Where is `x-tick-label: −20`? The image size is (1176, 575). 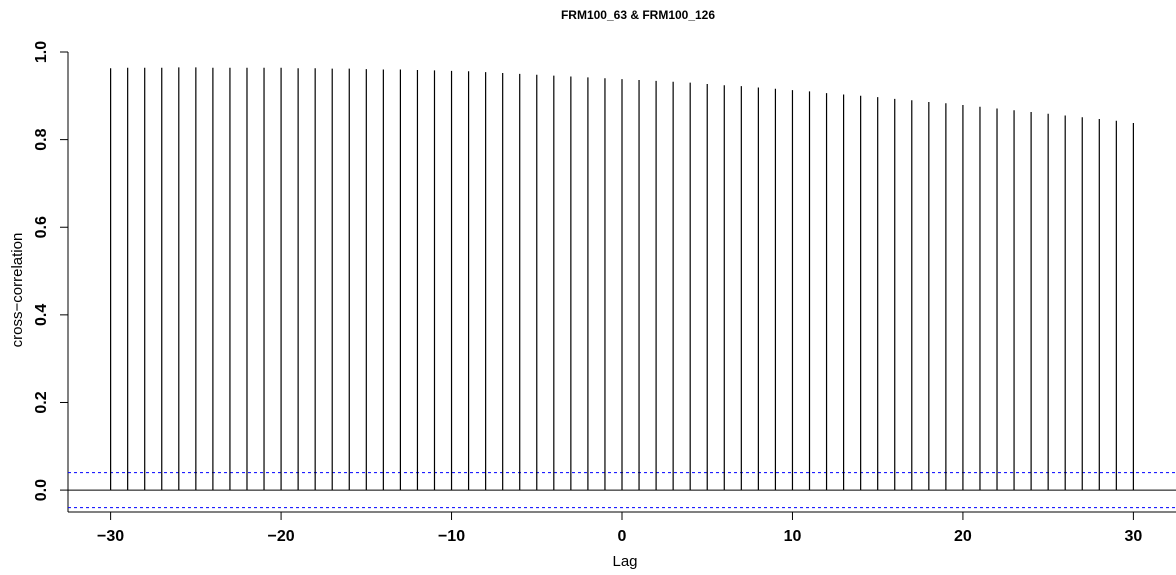 x-tick-label: −20 is located at coordinates (281, 536).